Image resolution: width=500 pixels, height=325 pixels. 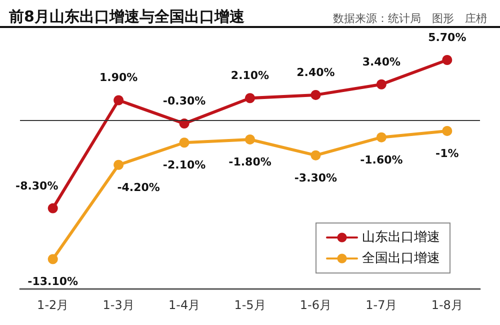 What do you see at coordinates (401, 237) in the screenshot?
I see `legend-label: 山东出口增速` at bounding box center [401, 237].